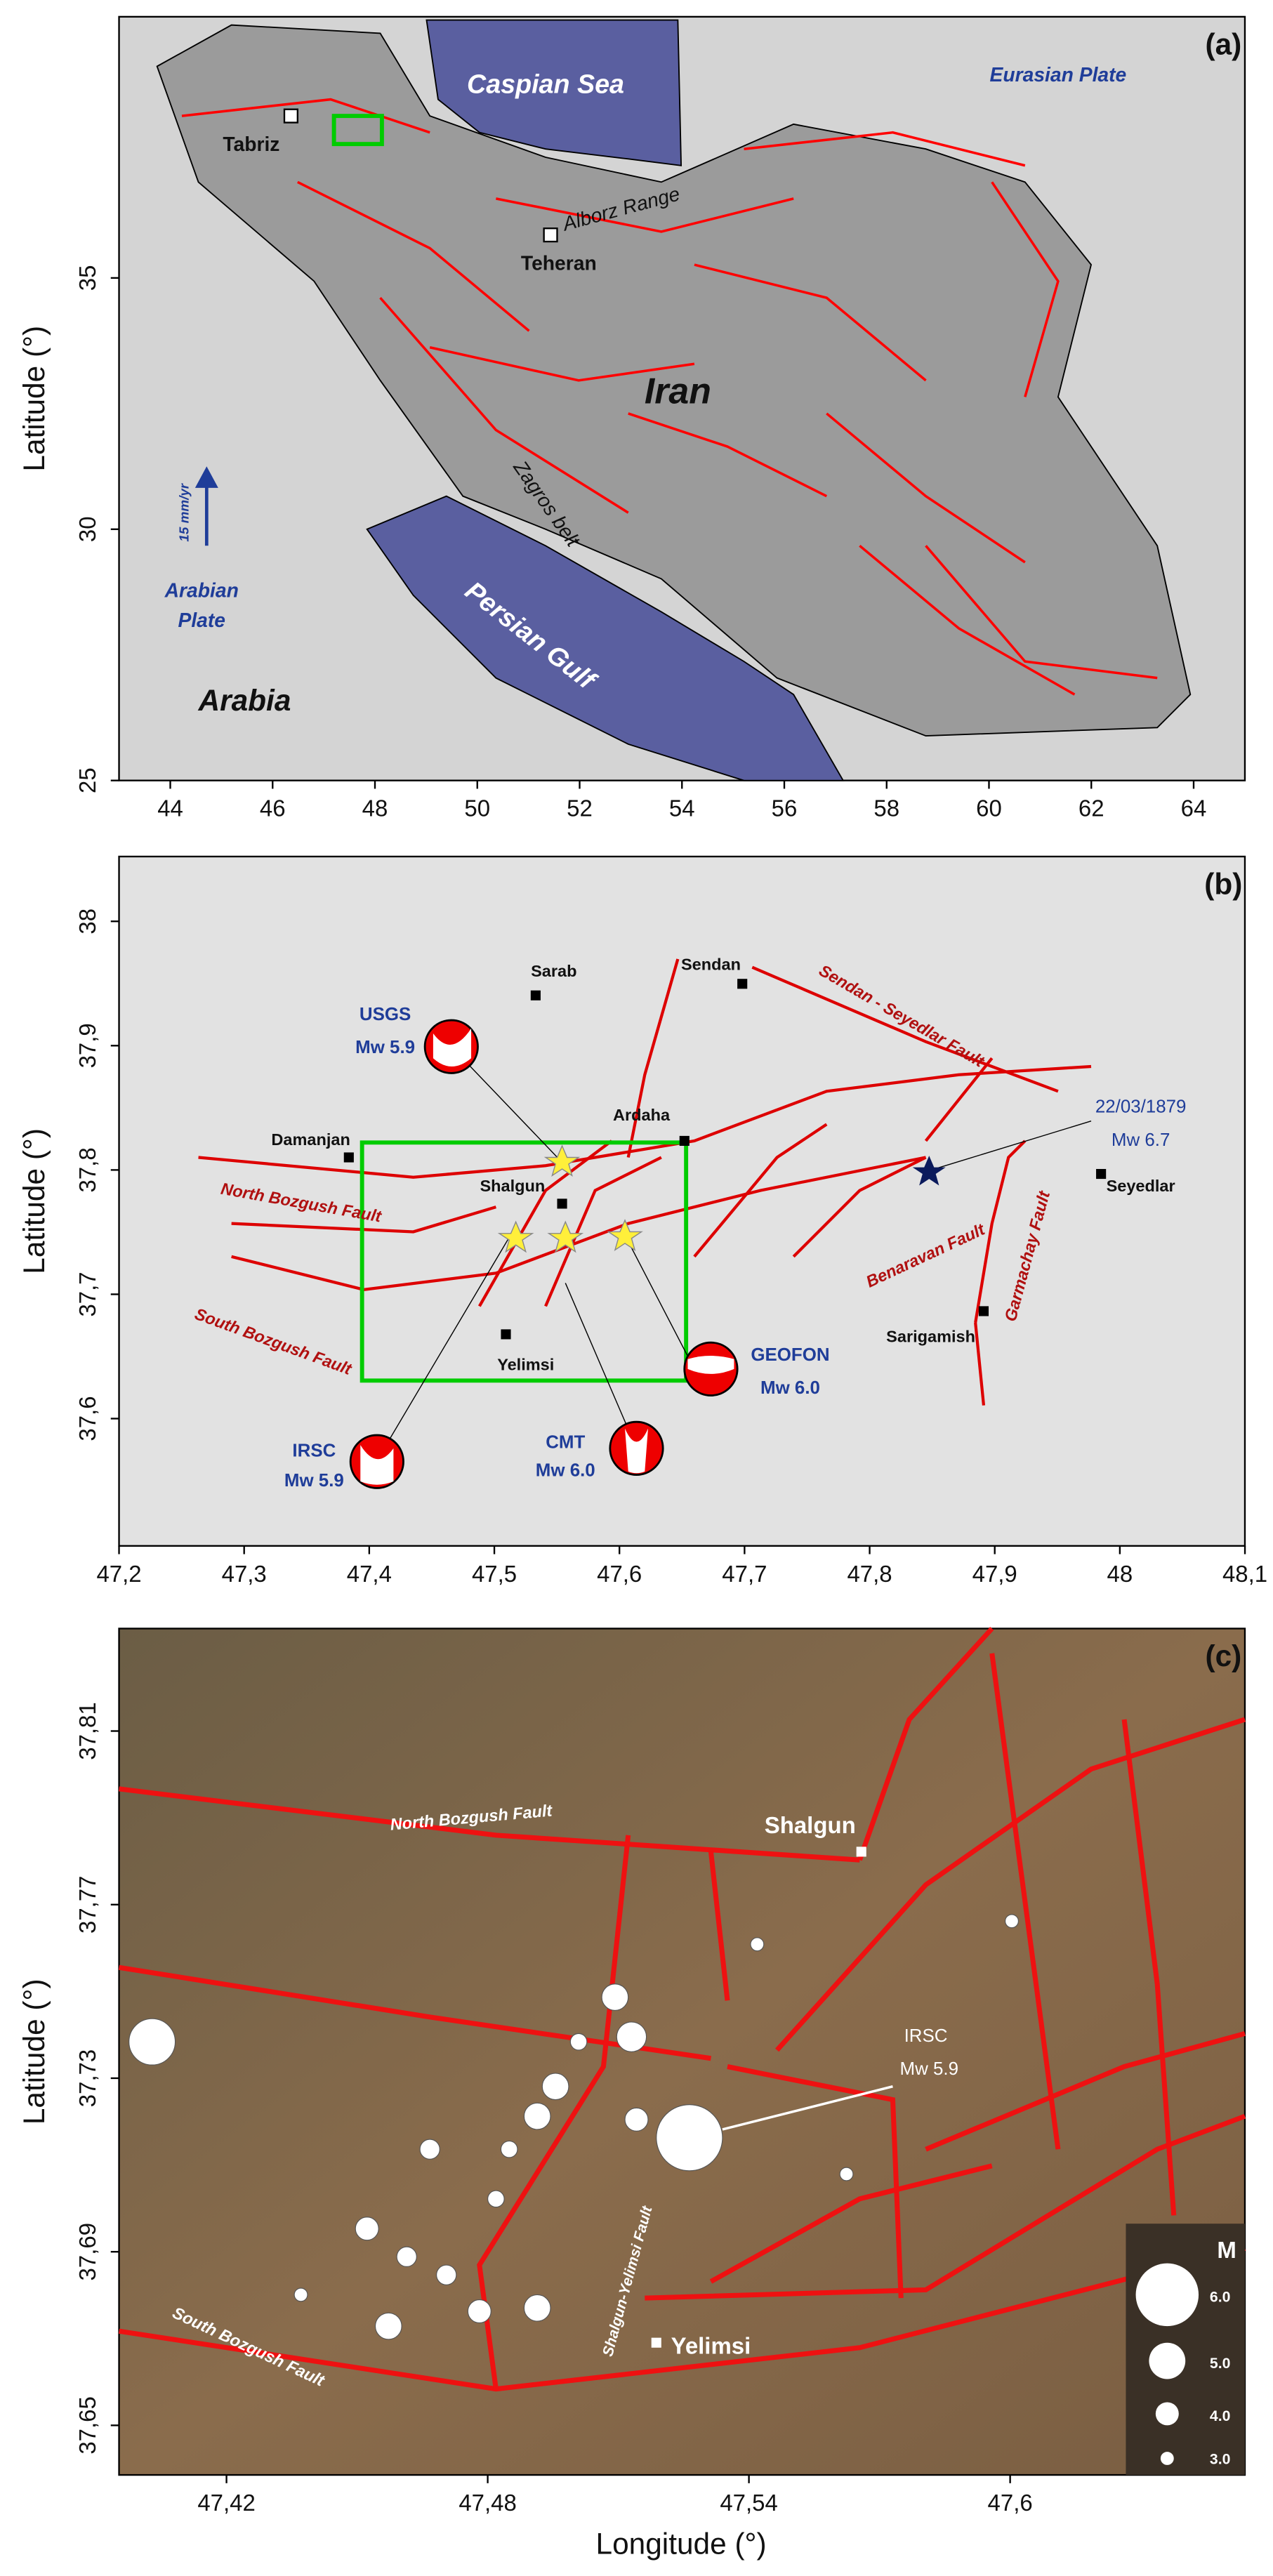 Image resolution: width=1273 pixels, height=2576 pixels. I want to click on x-tick-label: 52, so click(580, 808).